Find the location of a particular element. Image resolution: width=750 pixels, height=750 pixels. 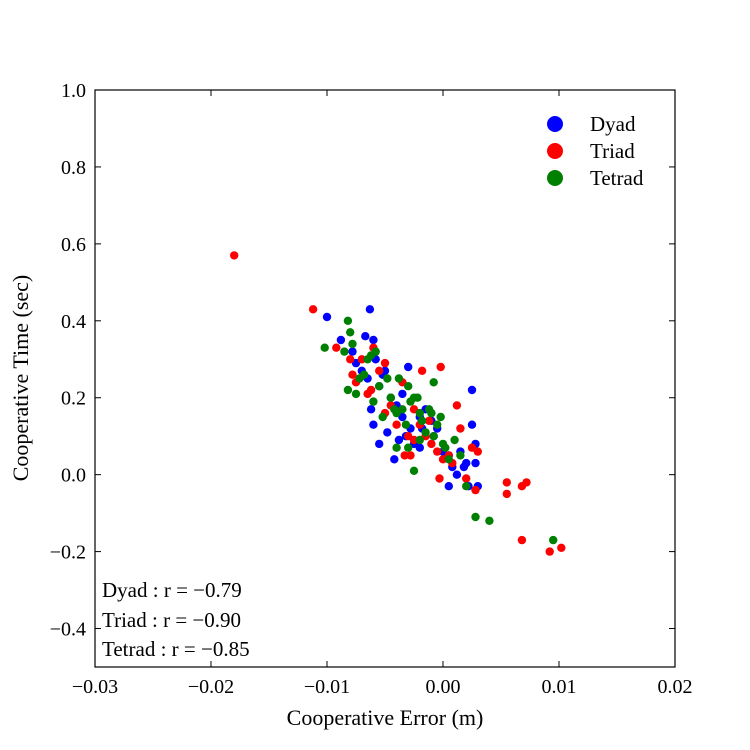

legend-item-tetrad: Tetrad is located at coordinates (595, 178).